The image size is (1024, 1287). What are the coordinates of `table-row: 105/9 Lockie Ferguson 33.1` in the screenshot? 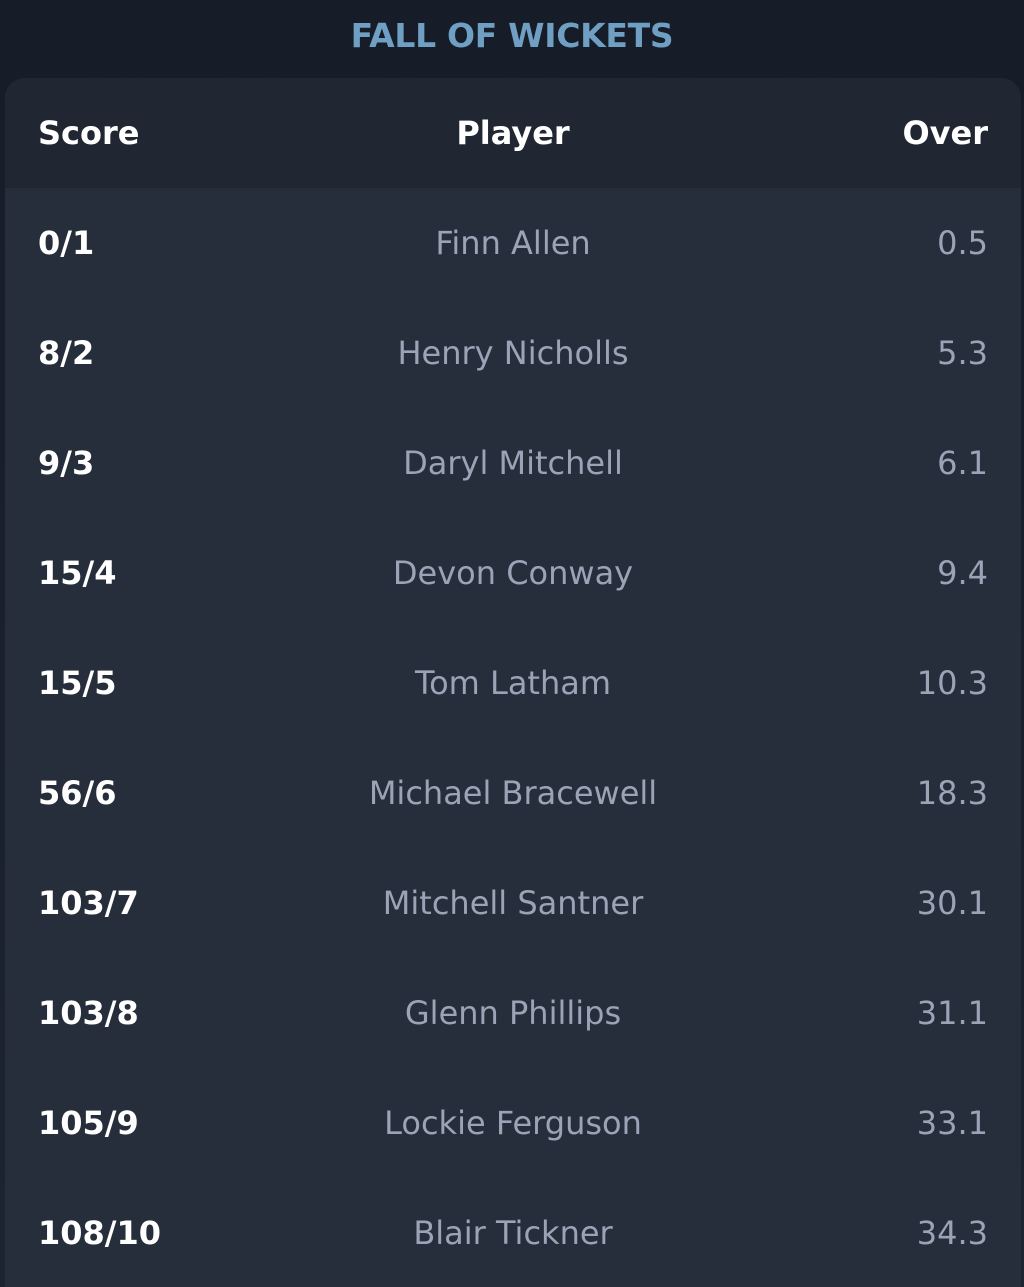 It's located at (513, 1123).